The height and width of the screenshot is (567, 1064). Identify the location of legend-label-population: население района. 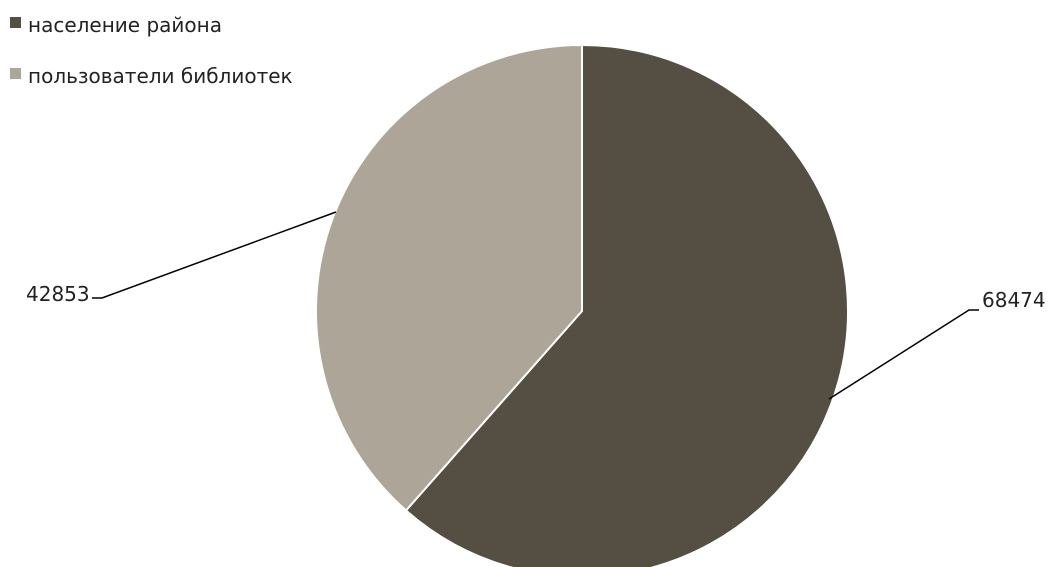
(125, 25).